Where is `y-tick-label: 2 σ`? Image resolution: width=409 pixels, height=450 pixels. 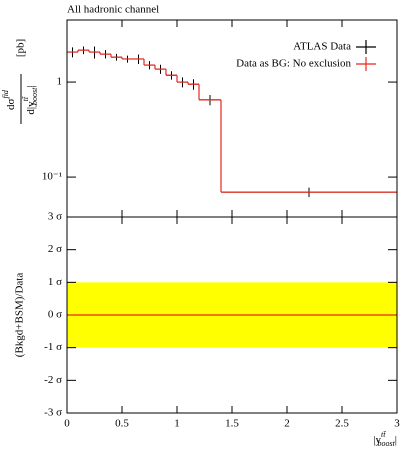 y-tick-label: 2 σ is located at coordinates (55, 249).